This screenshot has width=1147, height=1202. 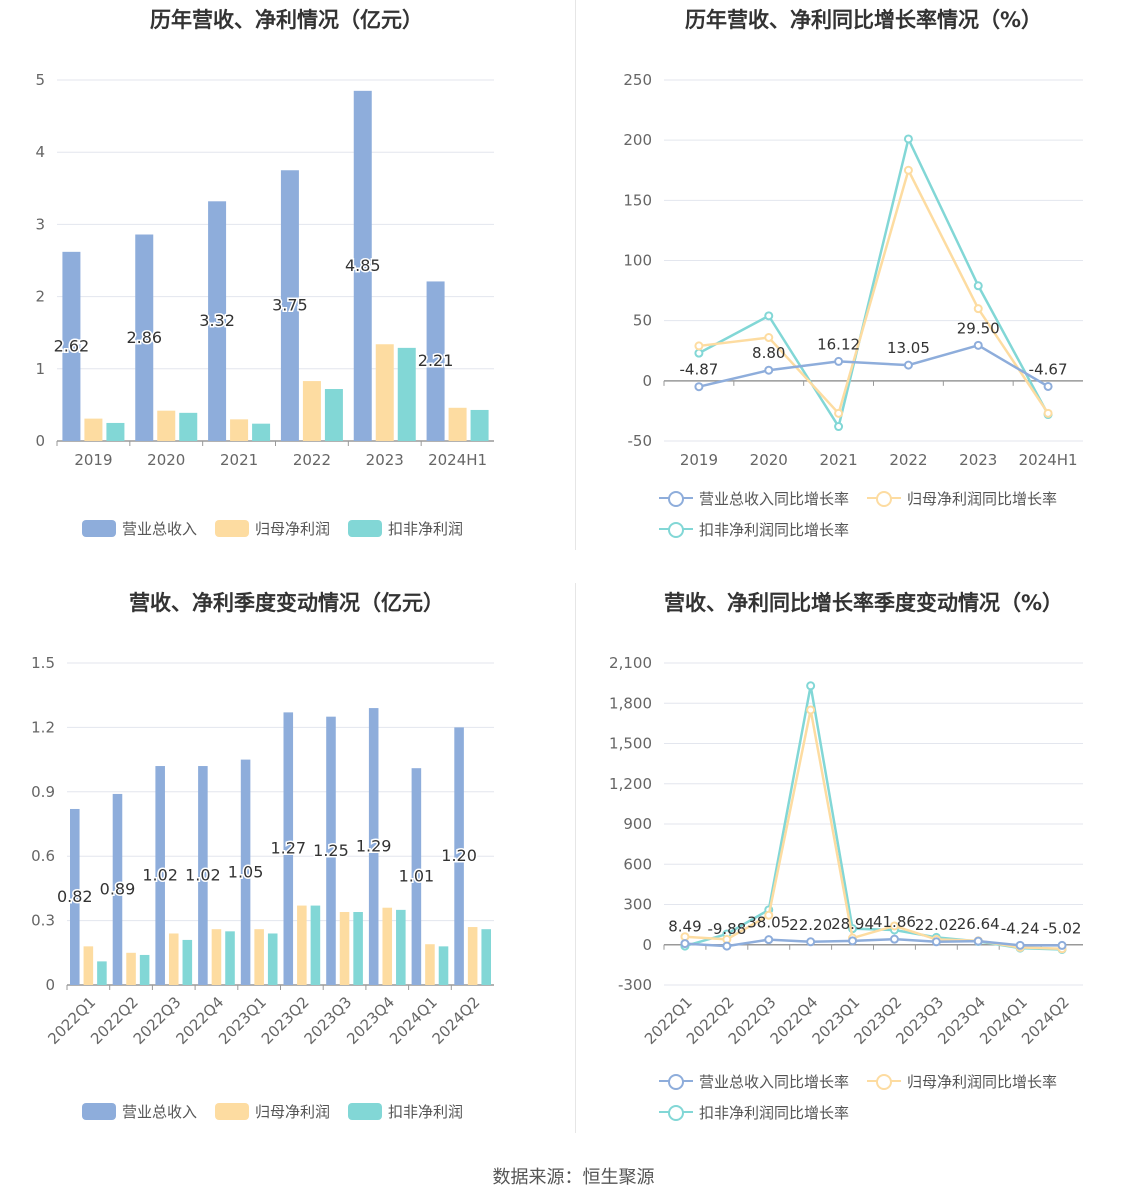 What do you see at coordinates (40, 297) in the screenshot?
I see `y-tick-label: 2` at bounding box center [40, 297].